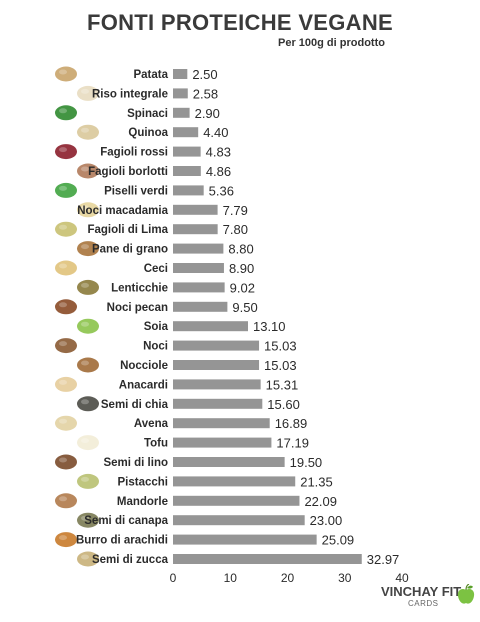 The image size is (480, 622). I want to click on category-label-piselli-verdi: Piselli verdi, so click(136, 191).